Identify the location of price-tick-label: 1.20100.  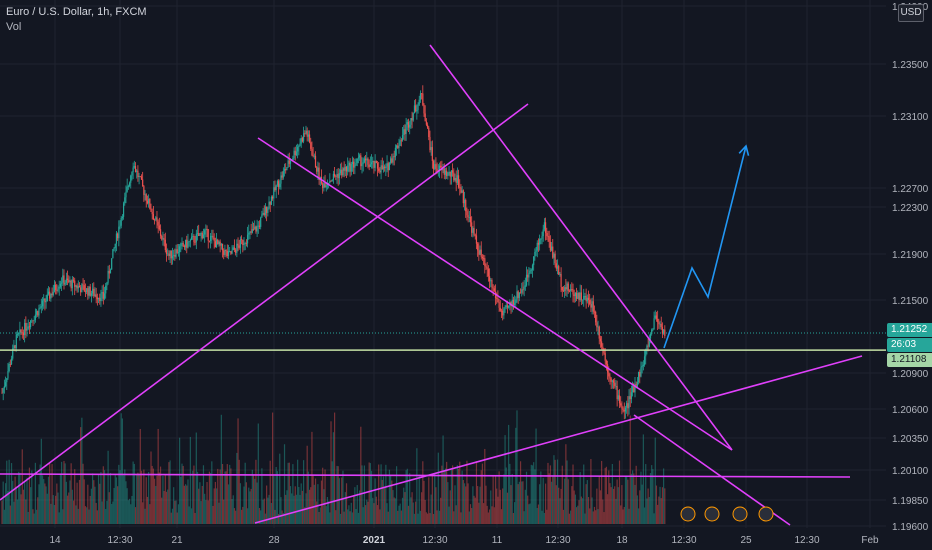
(910, 471).